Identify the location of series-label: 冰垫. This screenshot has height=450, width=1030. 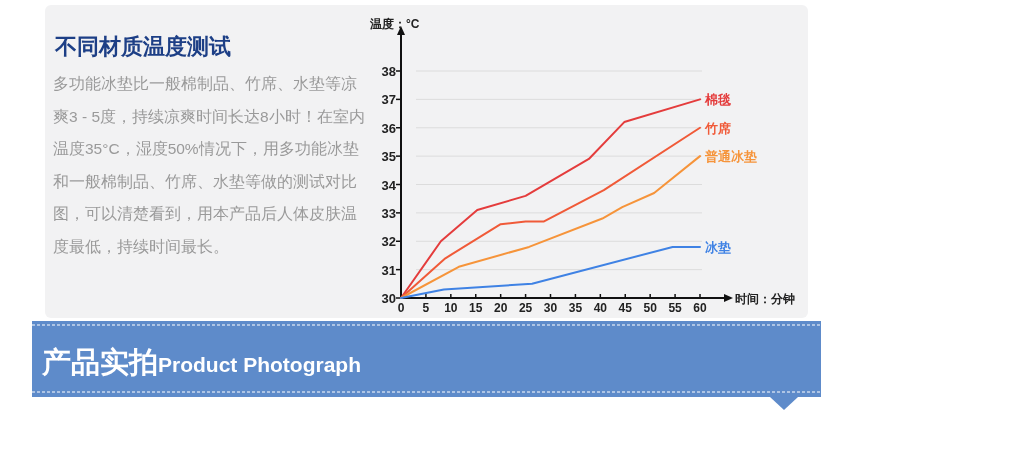
(718, 247).